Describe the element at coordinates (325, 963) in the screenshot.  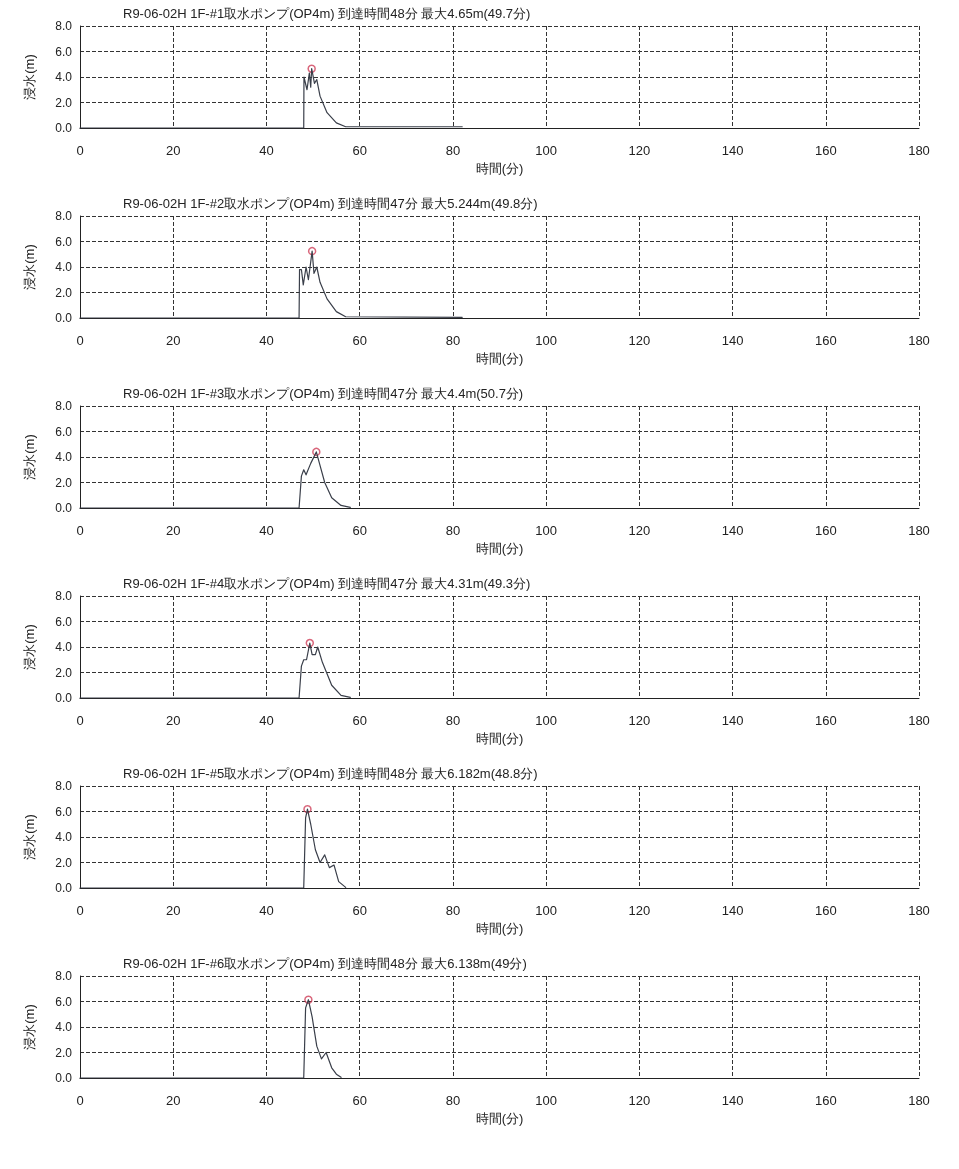
I see `chart-title: R9-06-02H 1F-#6取水ポンプ(OP4m) 到達時間48分 最大6.138m(49分)` at that location.